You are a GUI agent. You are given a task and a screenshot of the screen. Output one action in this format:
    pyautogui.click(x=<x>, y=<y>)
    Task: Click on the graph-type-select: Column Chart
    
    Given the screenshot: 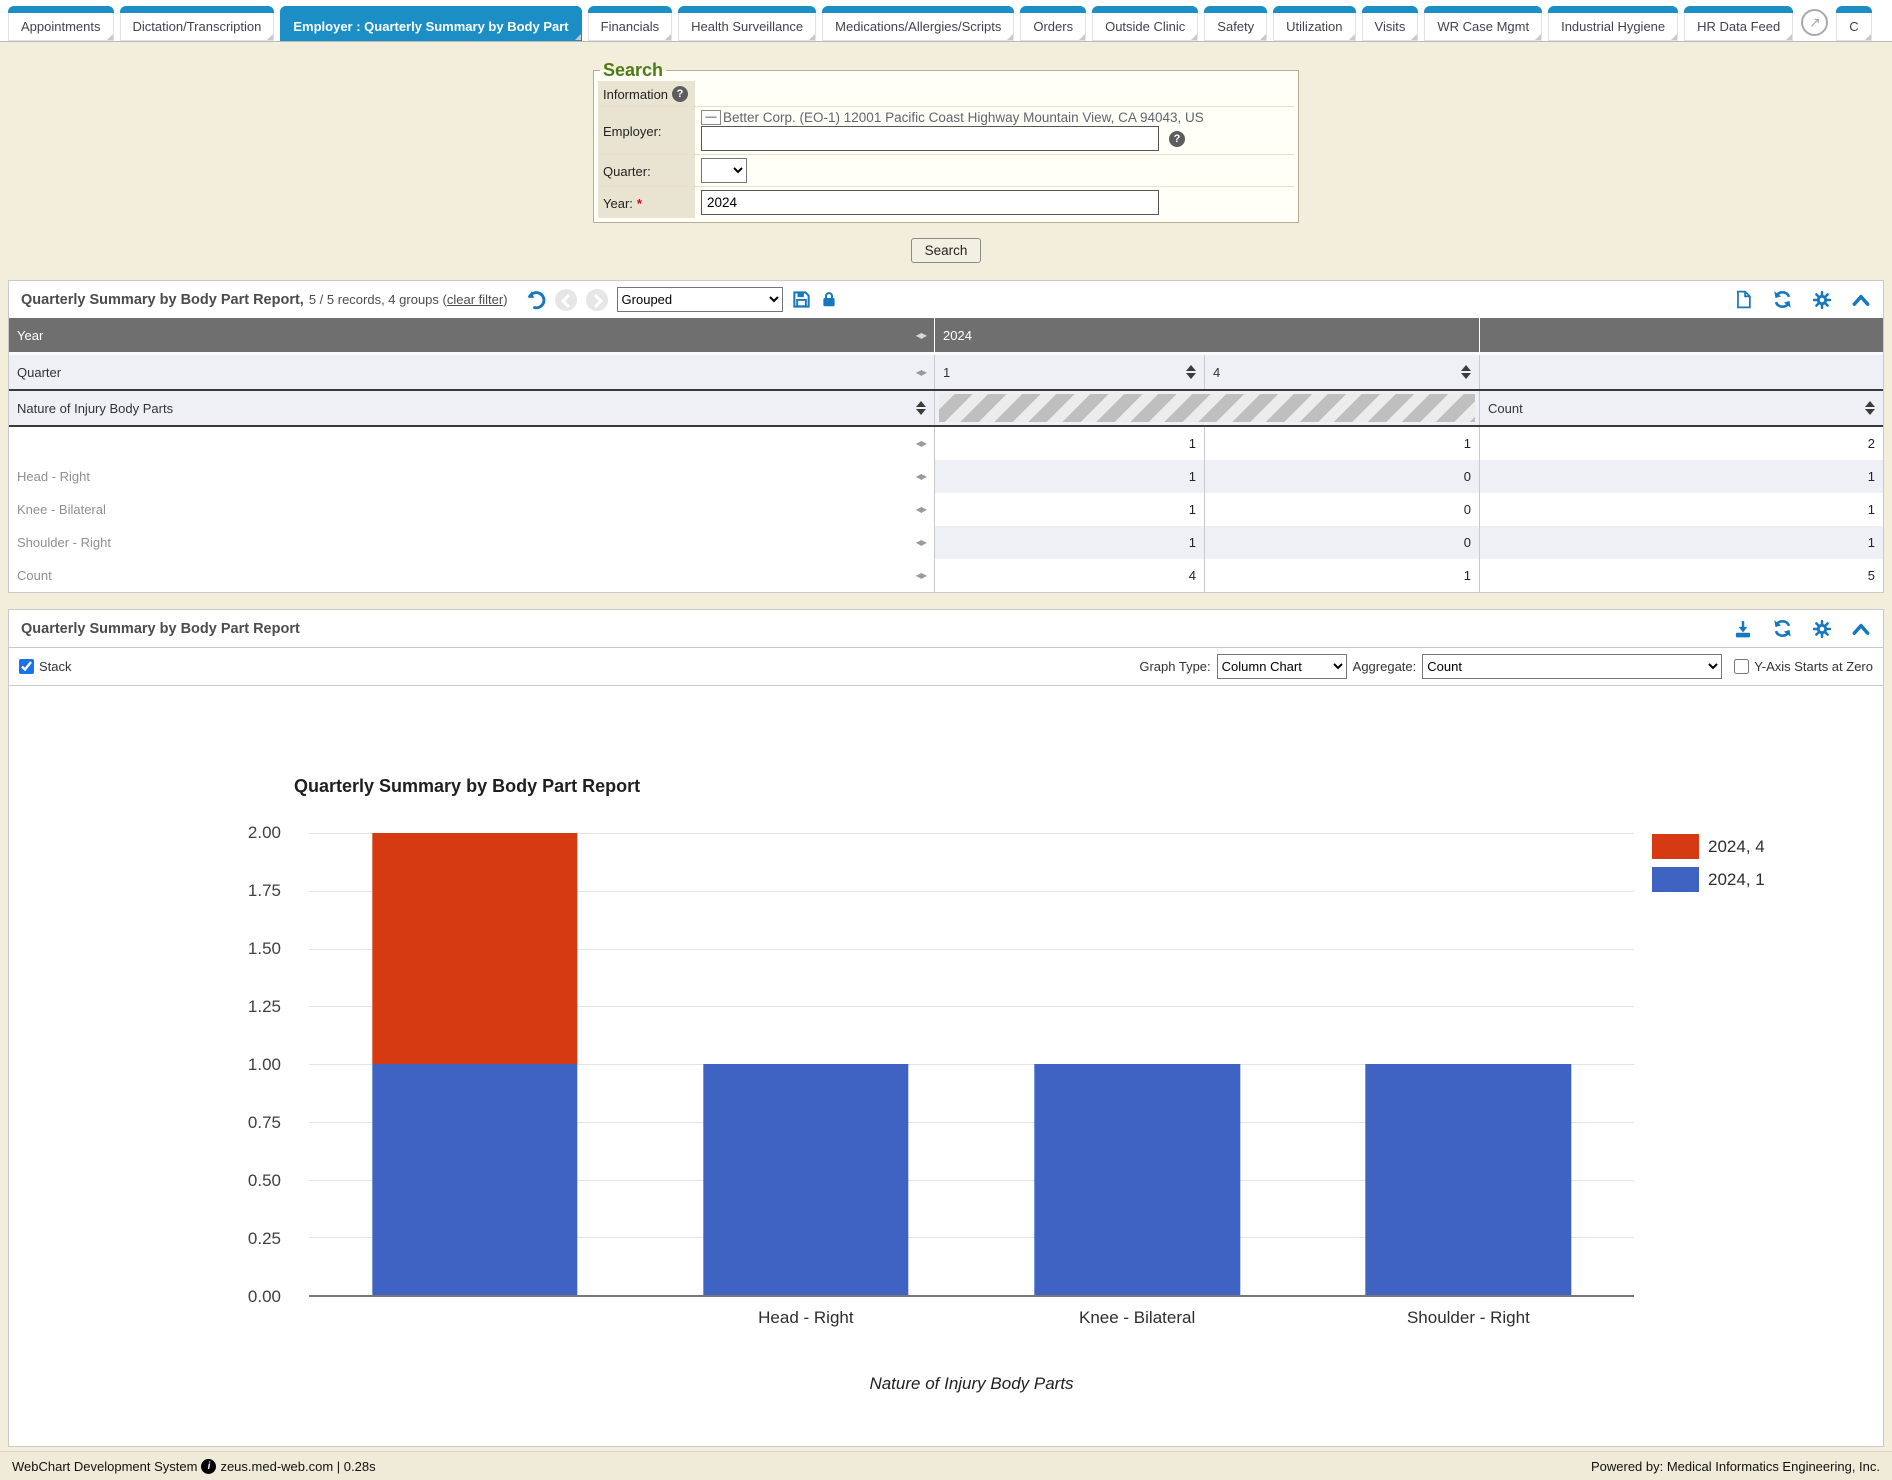 What is the action you would take?
    pyautogui.click(x=1281, y=666)
    